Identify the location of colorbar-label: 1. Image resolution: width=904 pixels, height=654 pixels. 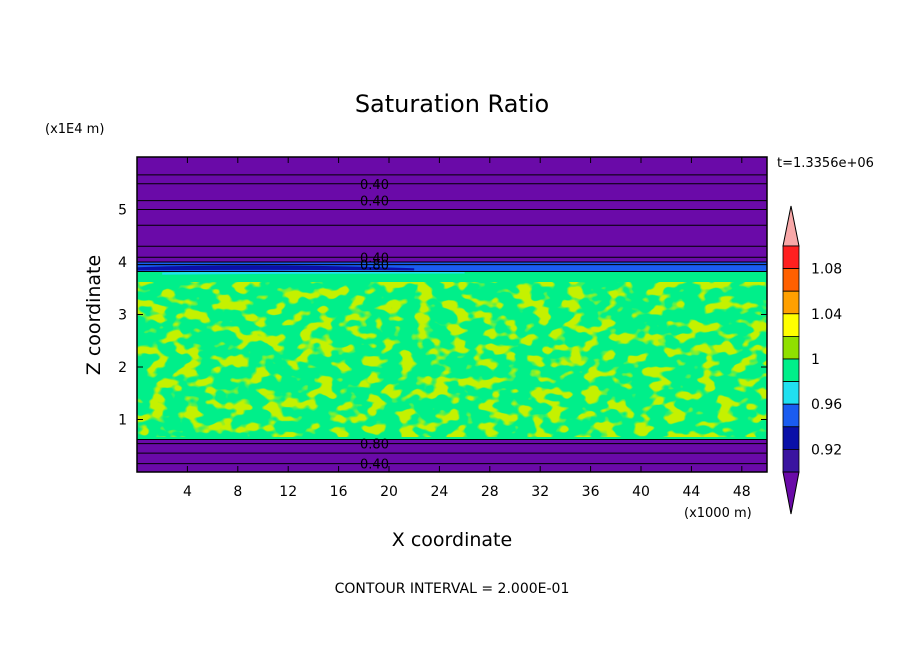
(815, 360).